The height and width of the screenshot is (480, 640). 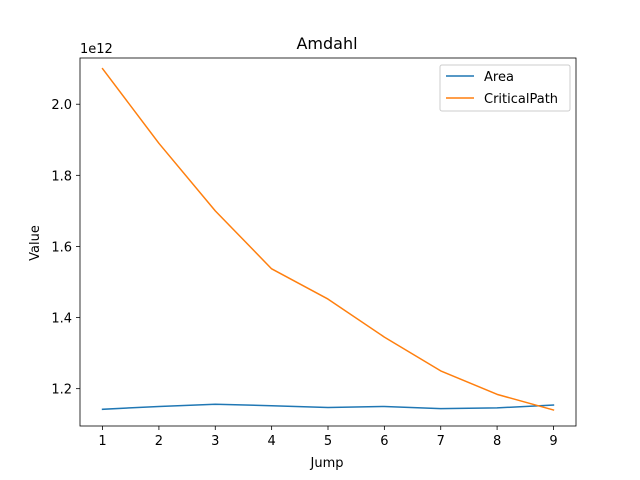 I want to click on x-tick-label: 9, so click(x=553, y=441).